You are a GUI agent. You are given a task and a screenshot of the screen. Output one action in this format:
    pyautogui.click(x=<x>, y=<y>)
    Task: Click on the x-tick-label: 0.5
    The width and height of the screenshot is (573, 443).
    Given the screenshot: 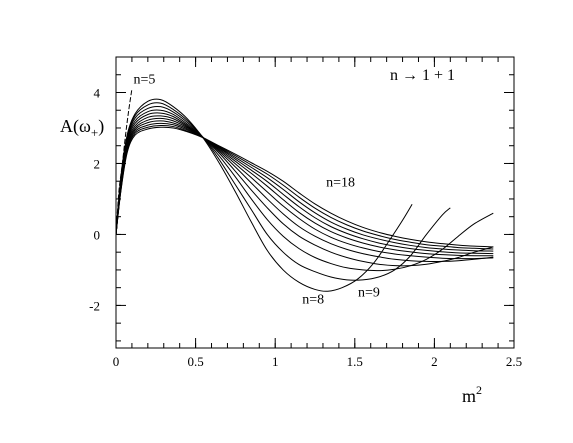 What is the action you would take?
    pyautogui.click(x=195, y=361)
    